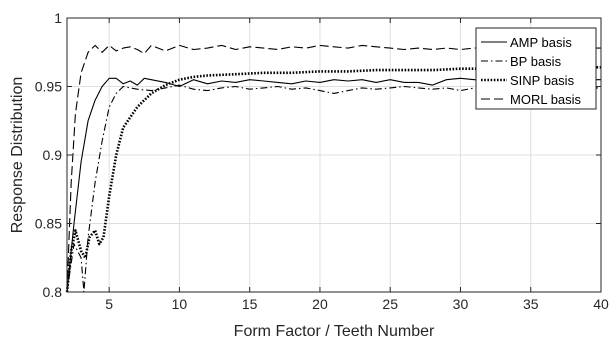  Describe the element at coordinates (180, 304) in the screenshot. I see `x-tick-label: 10` at that location.